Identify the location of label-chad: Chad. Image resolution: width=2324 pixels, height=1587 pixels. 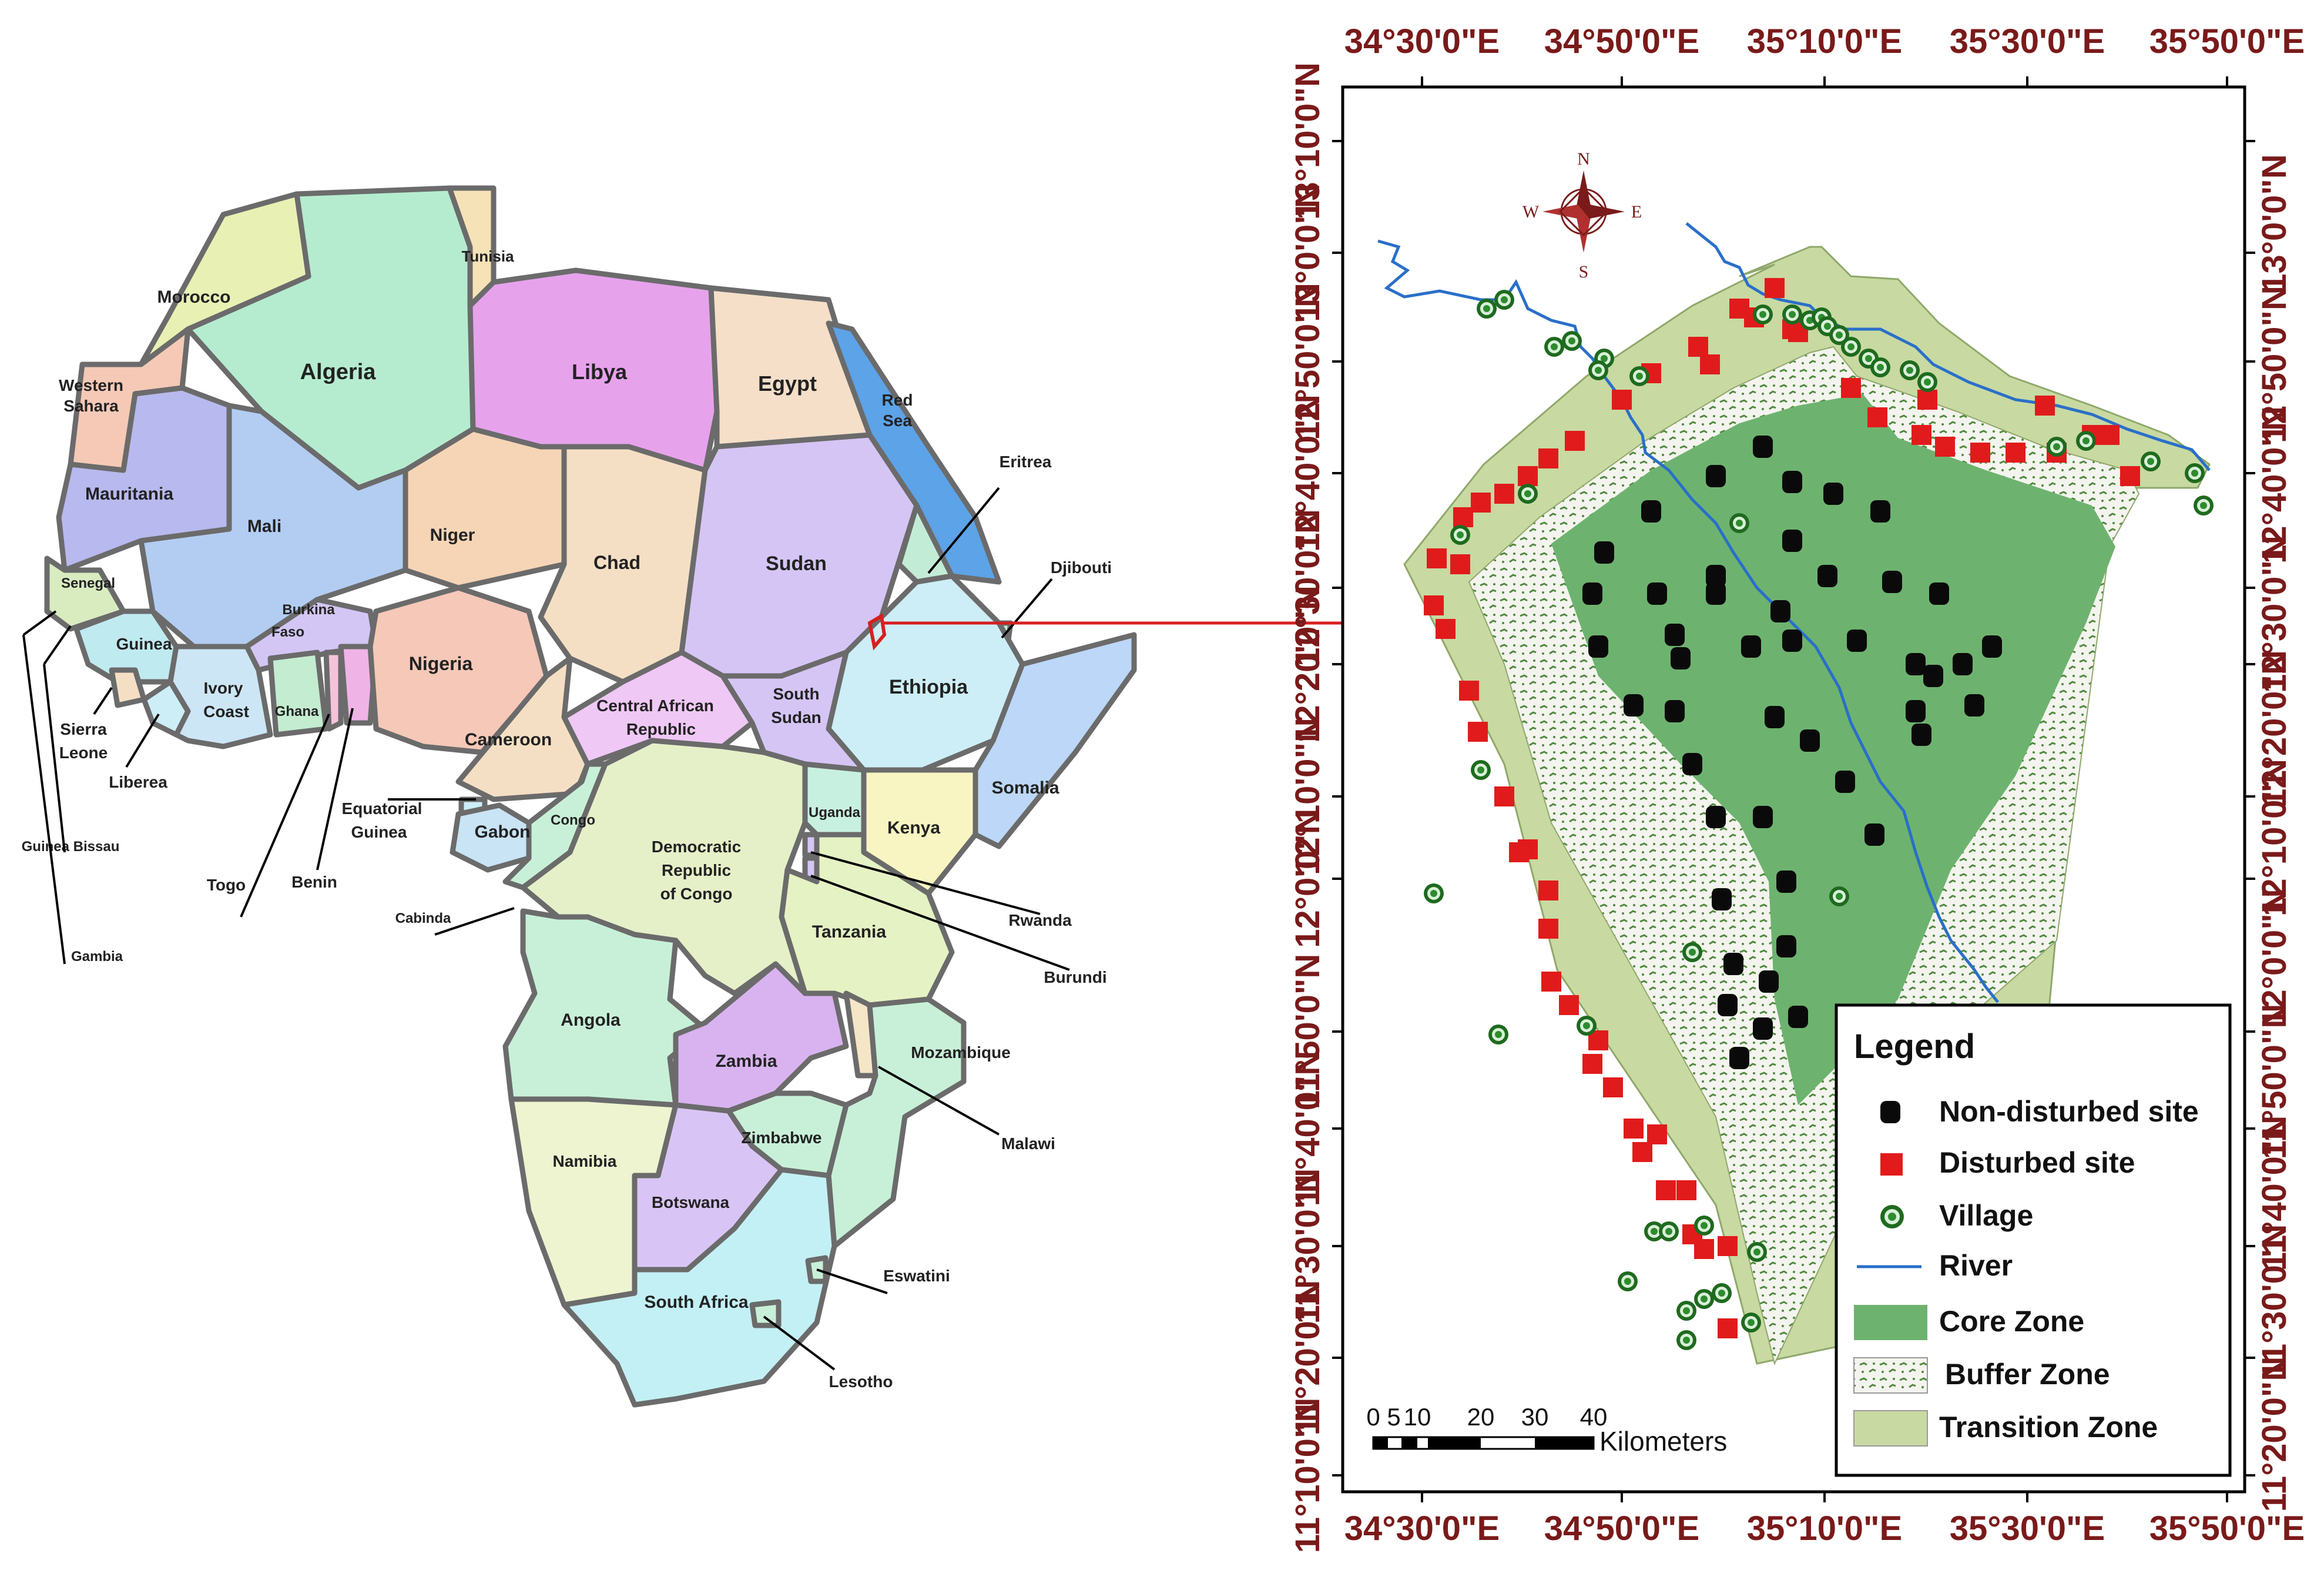
(617, 562).